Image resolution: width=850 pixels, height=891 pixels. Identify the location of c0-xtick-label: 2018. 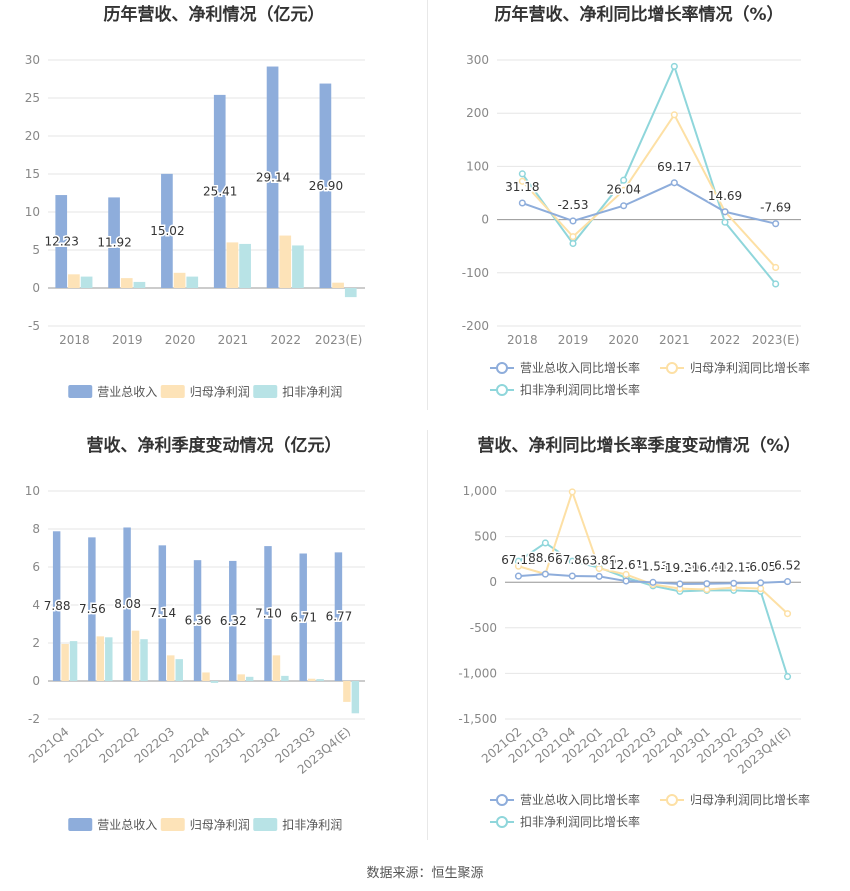
(74, 340).